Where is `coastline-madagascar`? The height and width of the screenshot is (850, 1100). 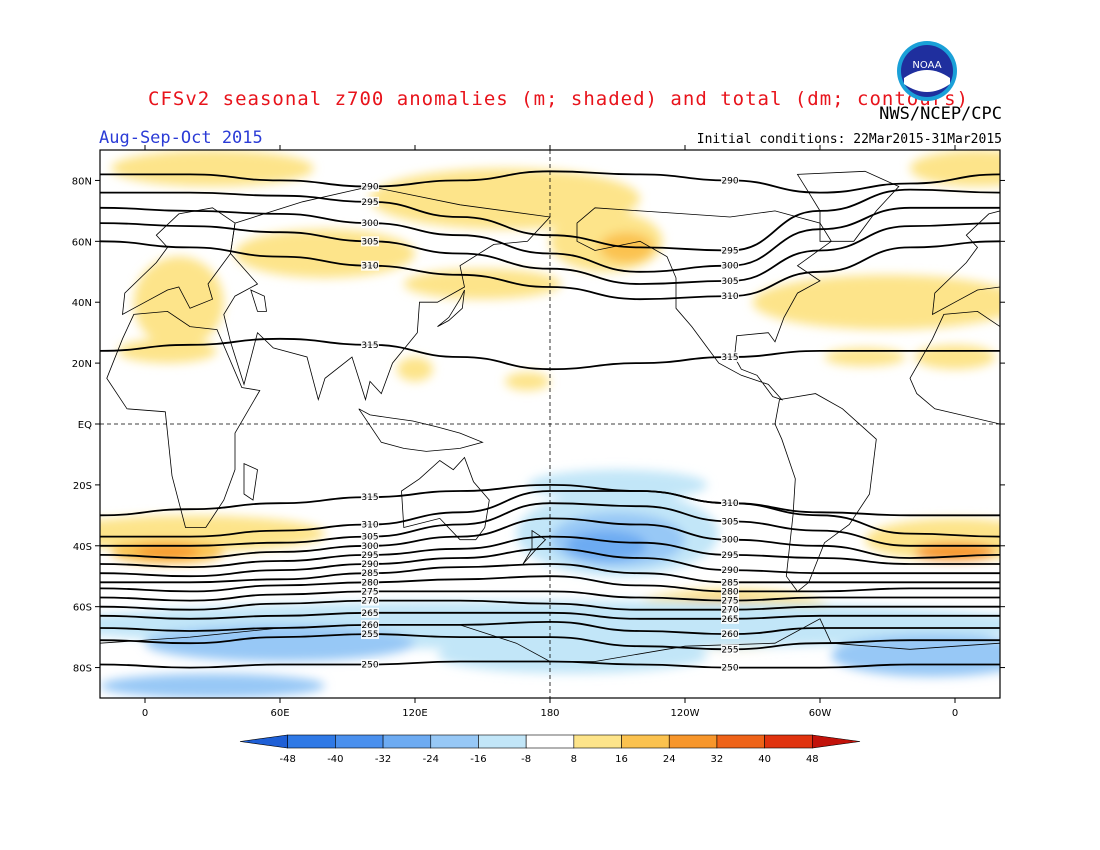
coastline-madagascar is located at coordinates (250, 481).